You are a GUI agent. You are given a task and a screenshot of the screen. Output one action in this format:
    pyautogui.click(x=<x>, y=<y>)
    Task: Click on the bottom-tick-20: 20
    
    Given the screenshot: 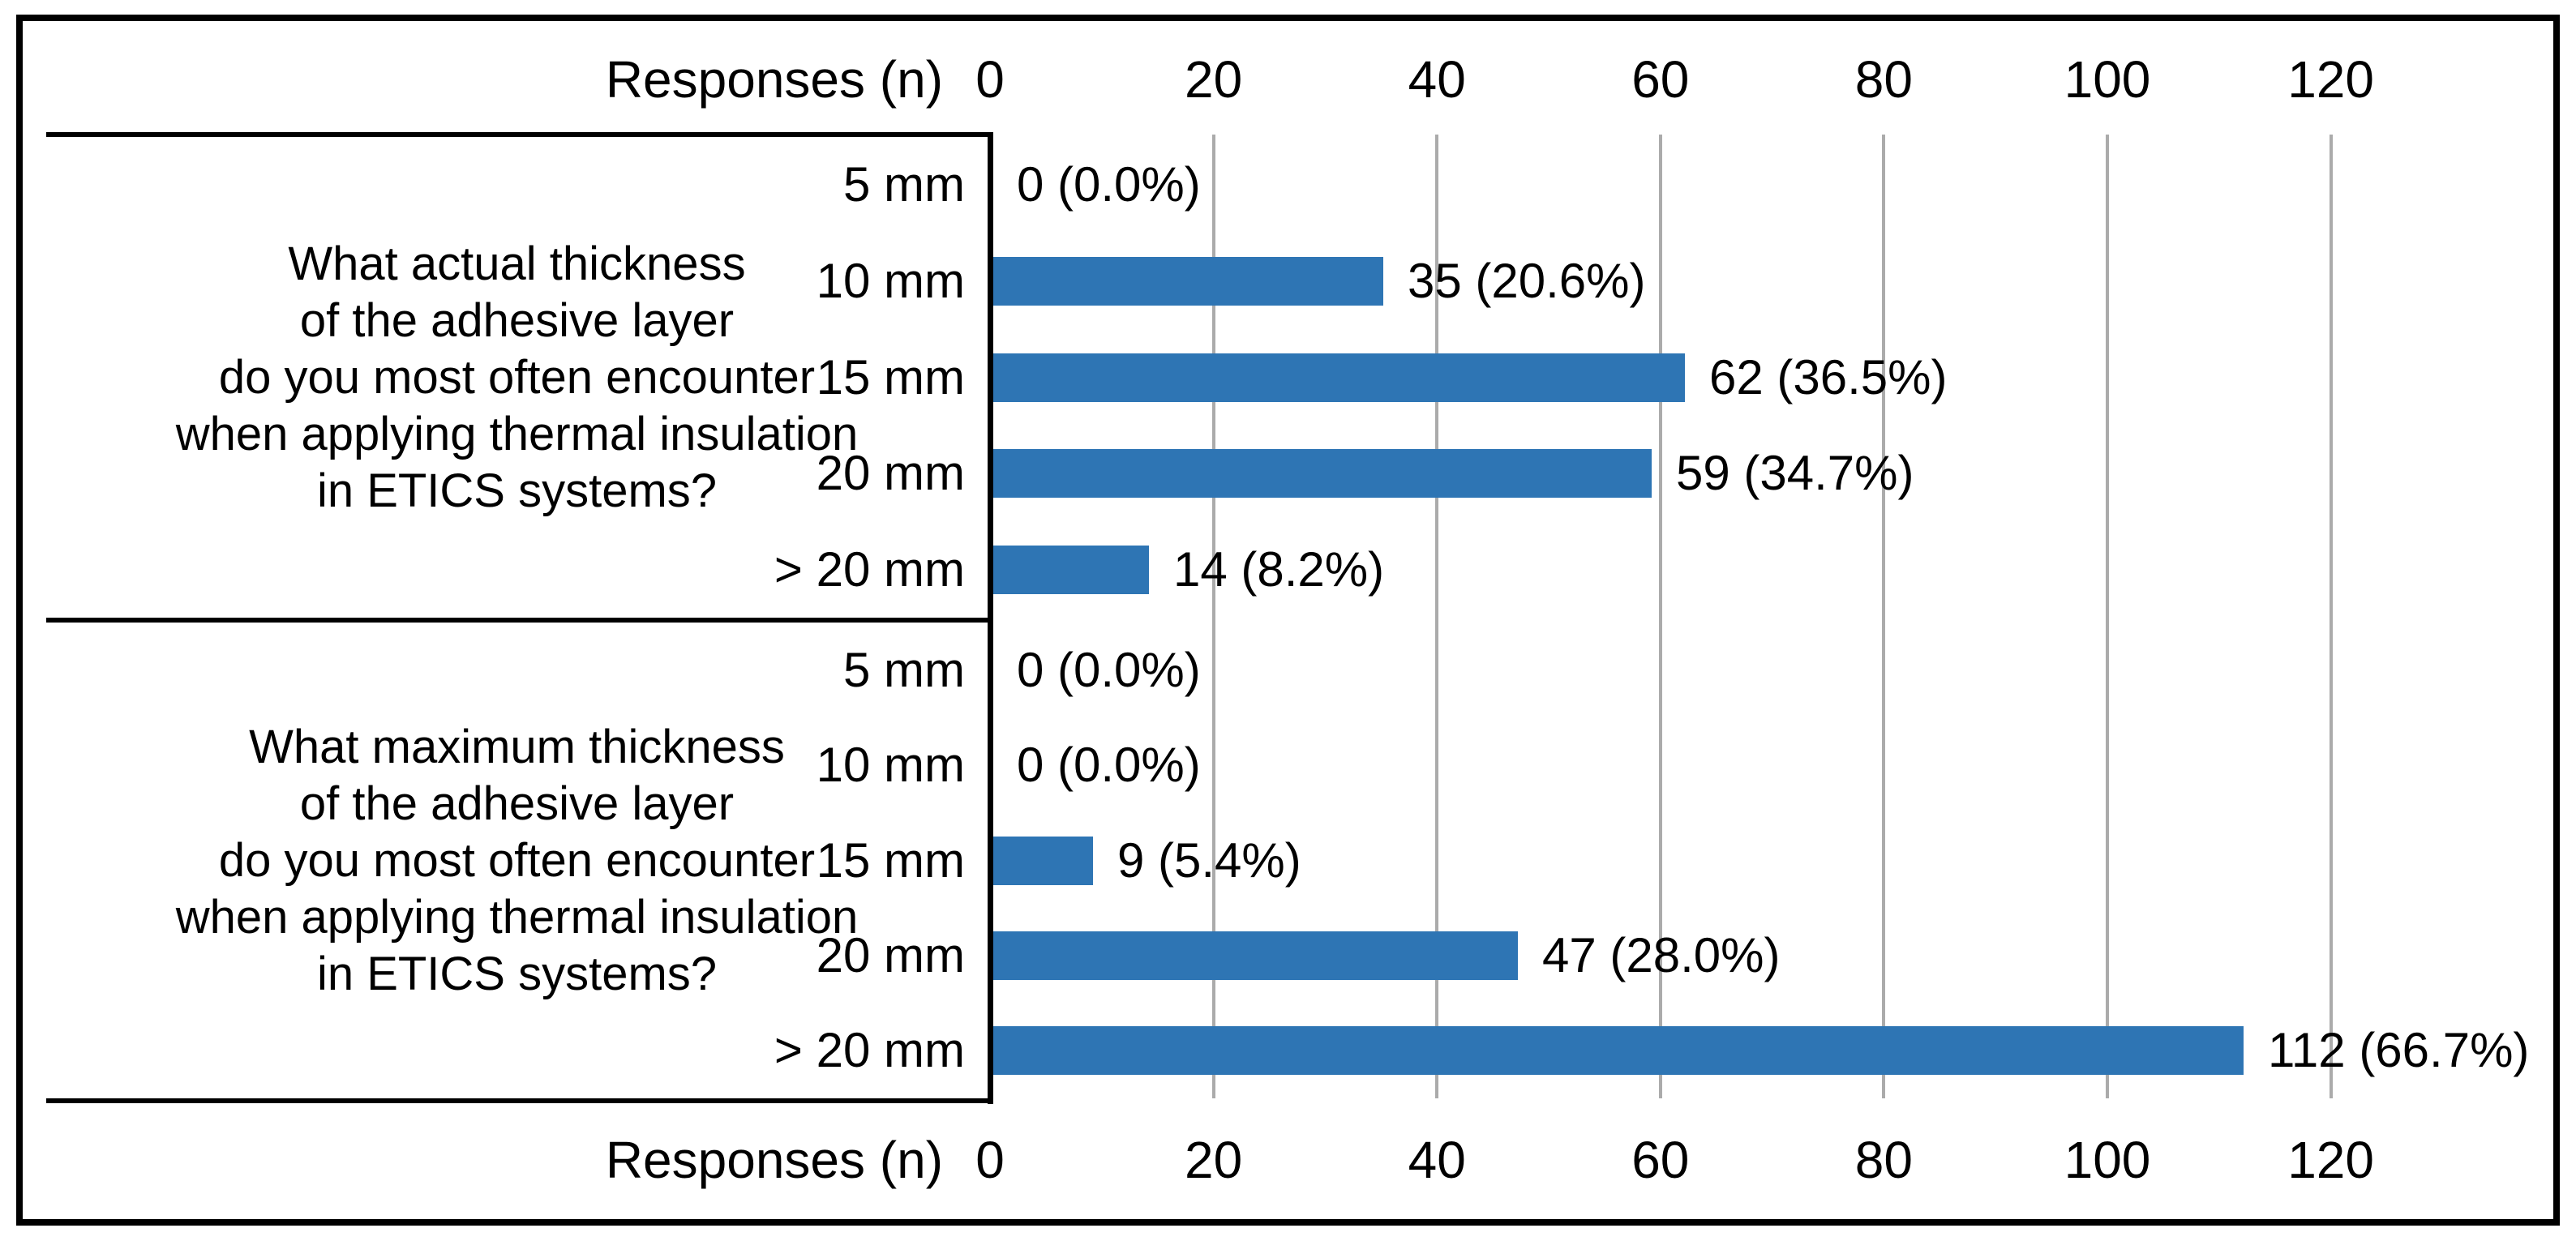 What is the action you would take?
    pyautogui.click(x=1214, y=1160)
    